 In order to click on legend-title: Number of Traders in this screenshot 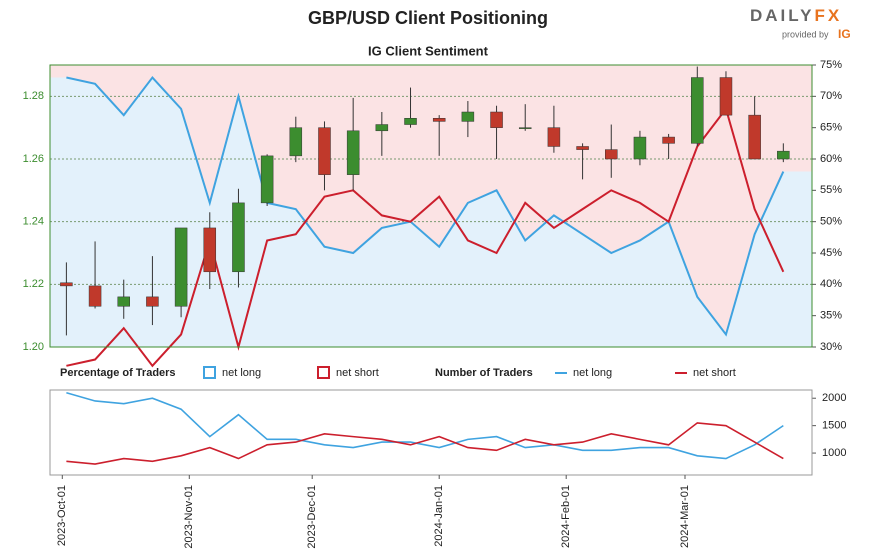, I will do `click(484, 373)`.